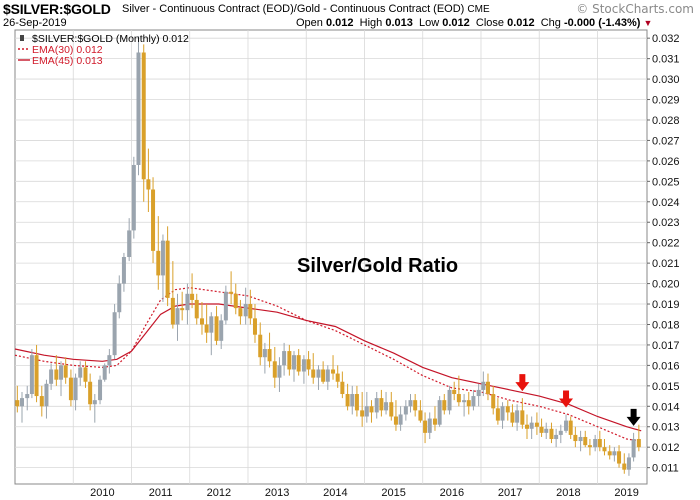  What do you see at coordinates (666, 60) in the screenshot?
I see `y-tick-label-20: 0.031` at bounding box center [666, 60].